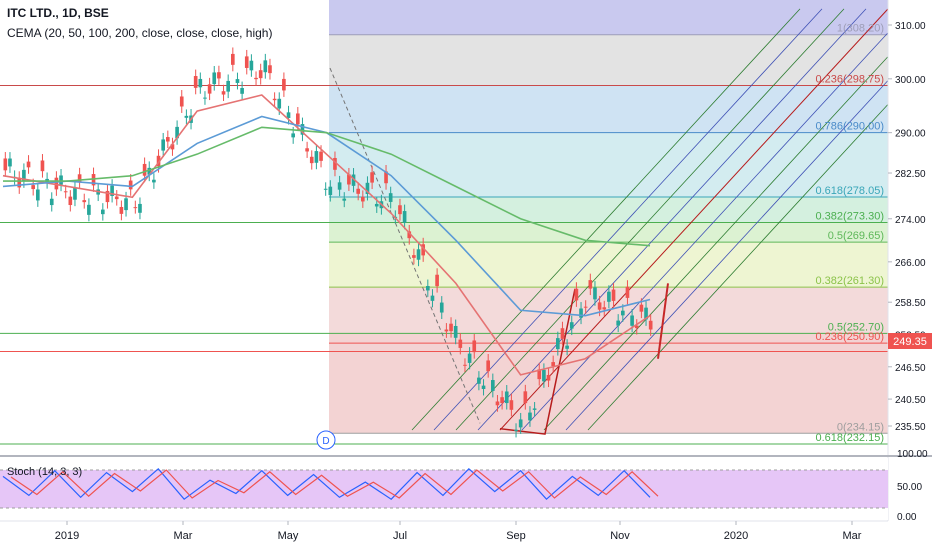 The image size is (932, 555). Describe the element at coordinates (910, 134) in the screenshot. I see `y-tick-label: 290.00` at that location.